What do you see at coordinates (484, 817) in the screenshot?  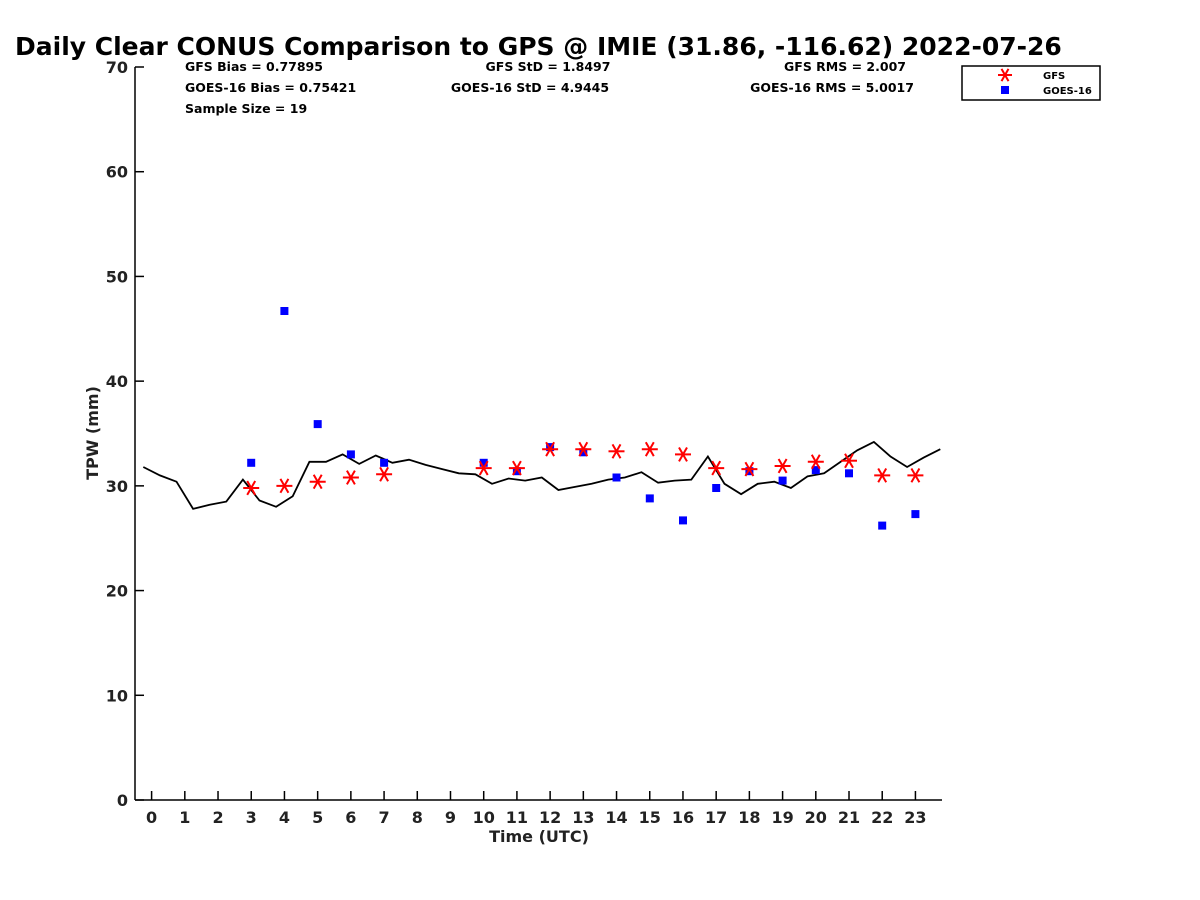 I see `x-tick-label: 10` at bounding box center [484, 817].